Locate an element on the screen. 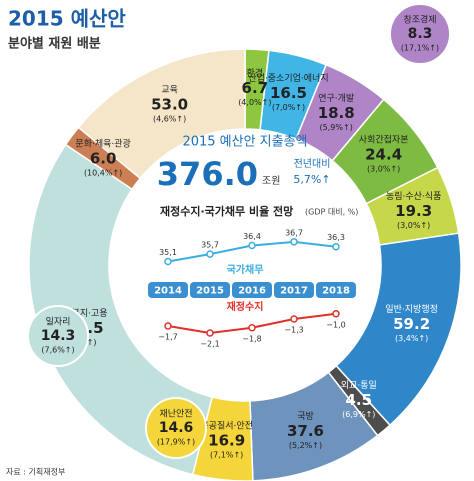  segment-value: 59.2 is located at coordinates (411, 324).